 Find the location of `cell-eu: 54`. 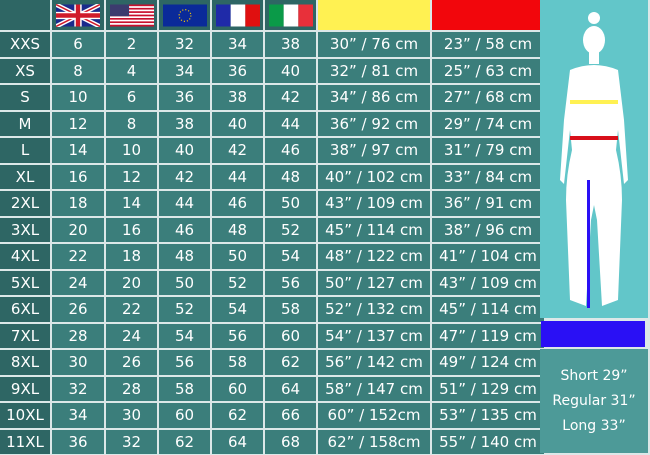

cell-eu: 54 is located at coordinates (184, 335).